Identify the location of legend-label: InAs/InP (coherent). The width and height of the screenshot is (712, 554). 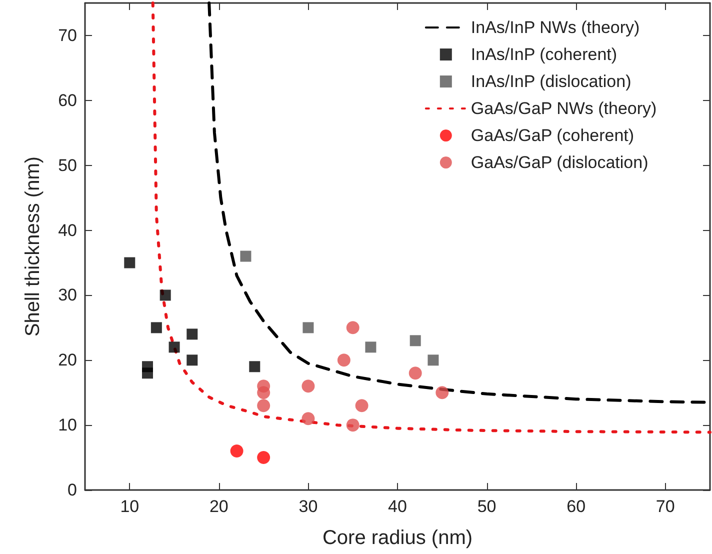
(544, 54).